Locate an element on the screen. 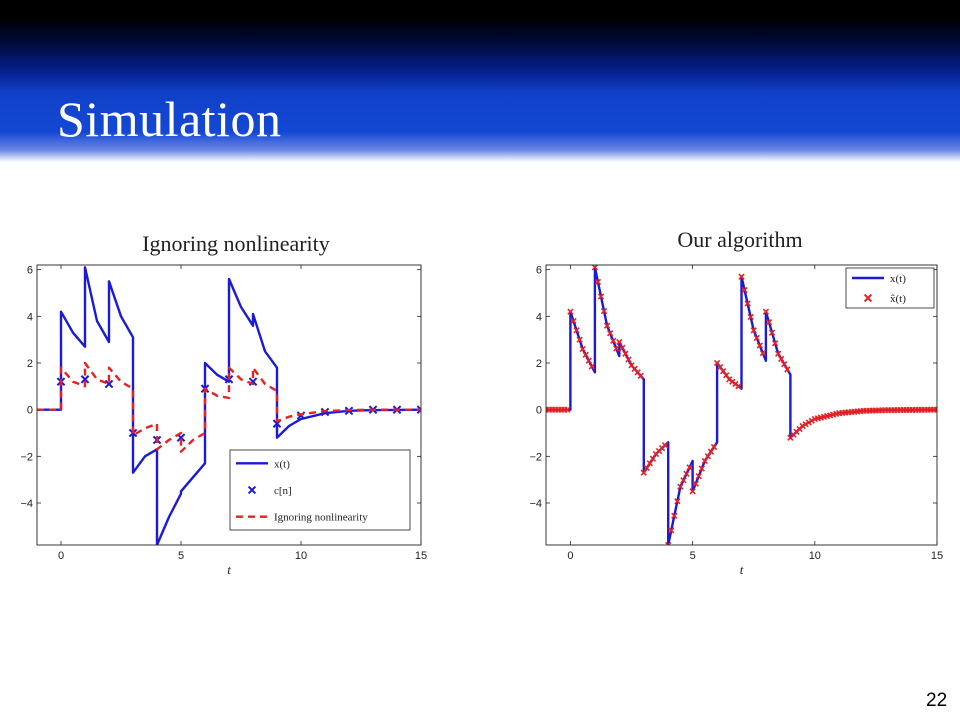 Image resolution: width=960 pixels, height=720 pixels. chart-title: Our algorithm is located at coordinates (739, 239).